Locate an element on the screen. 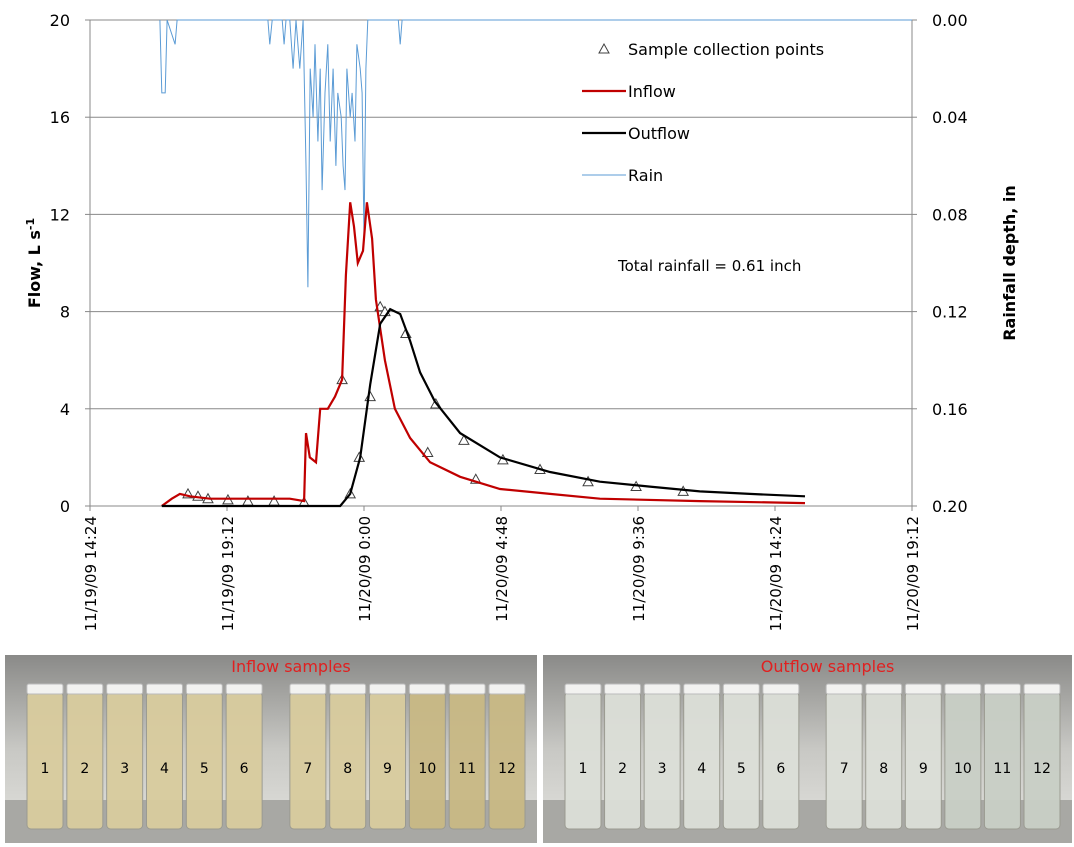 This screenshot has width=1074, height=847. y-tick-label: 4 is located at coordinates (65, 409).